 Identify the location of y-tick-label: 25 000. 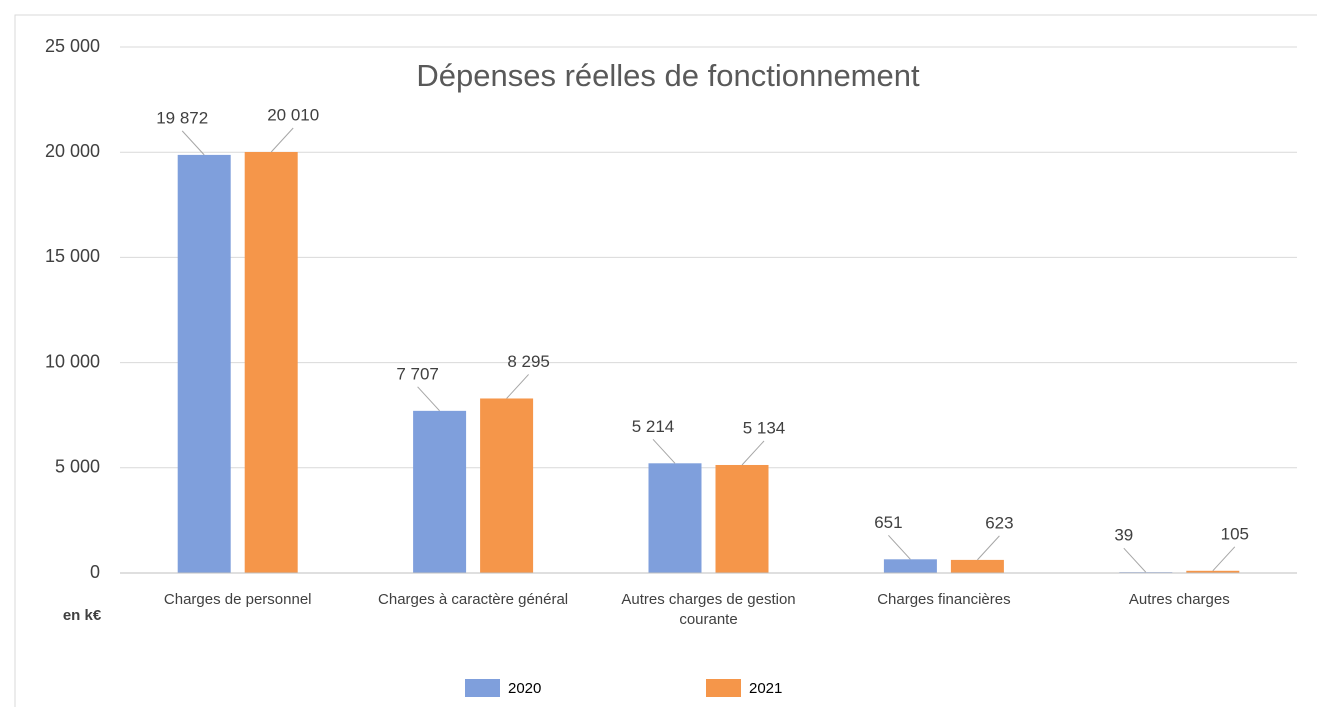
(72, 46).